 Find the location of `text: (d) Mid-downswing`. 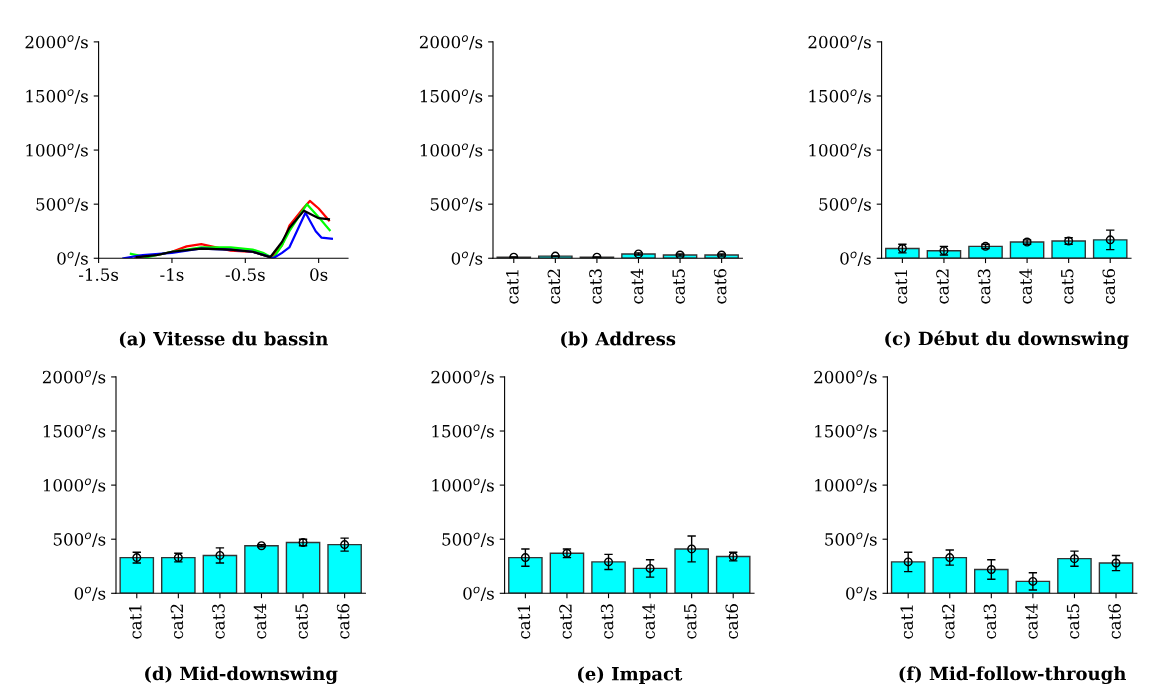

text: (d) Mid-downswing is located at coordinates (241, 675).